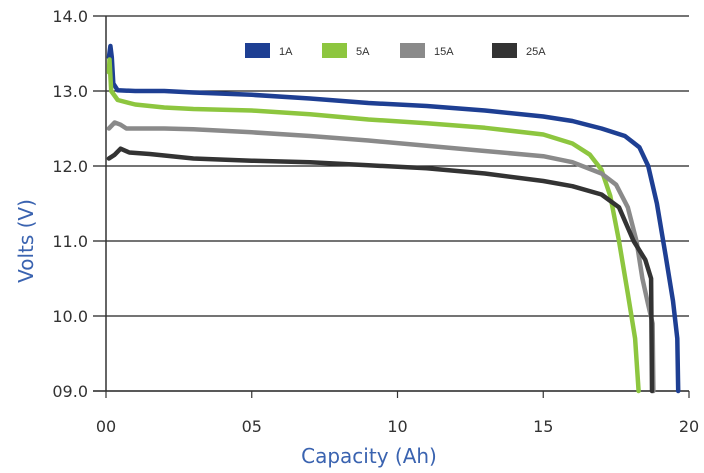  I want to click on y-tick-label: 10.0, so click(70, 316).